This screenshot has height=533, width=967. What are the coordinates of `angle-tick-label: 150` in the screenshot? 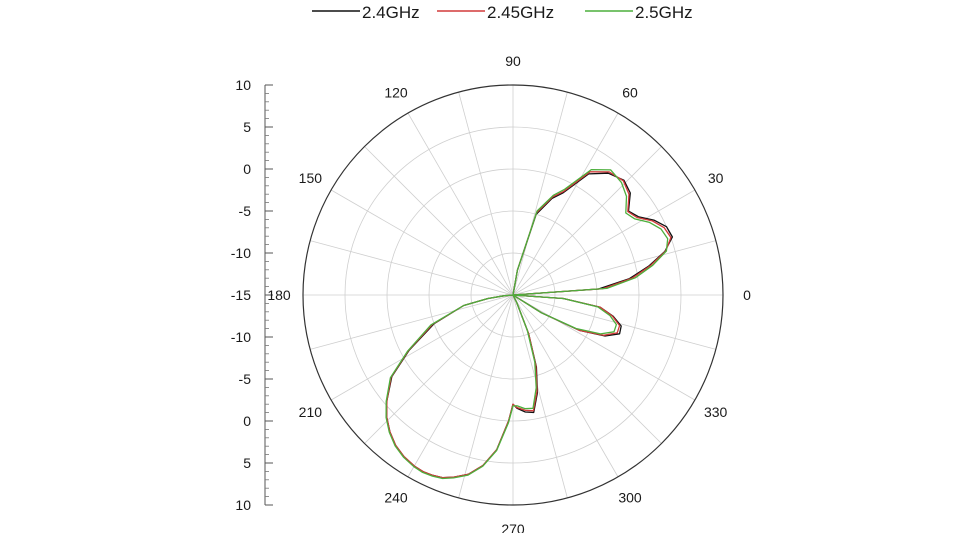 It's located at (311, 178).